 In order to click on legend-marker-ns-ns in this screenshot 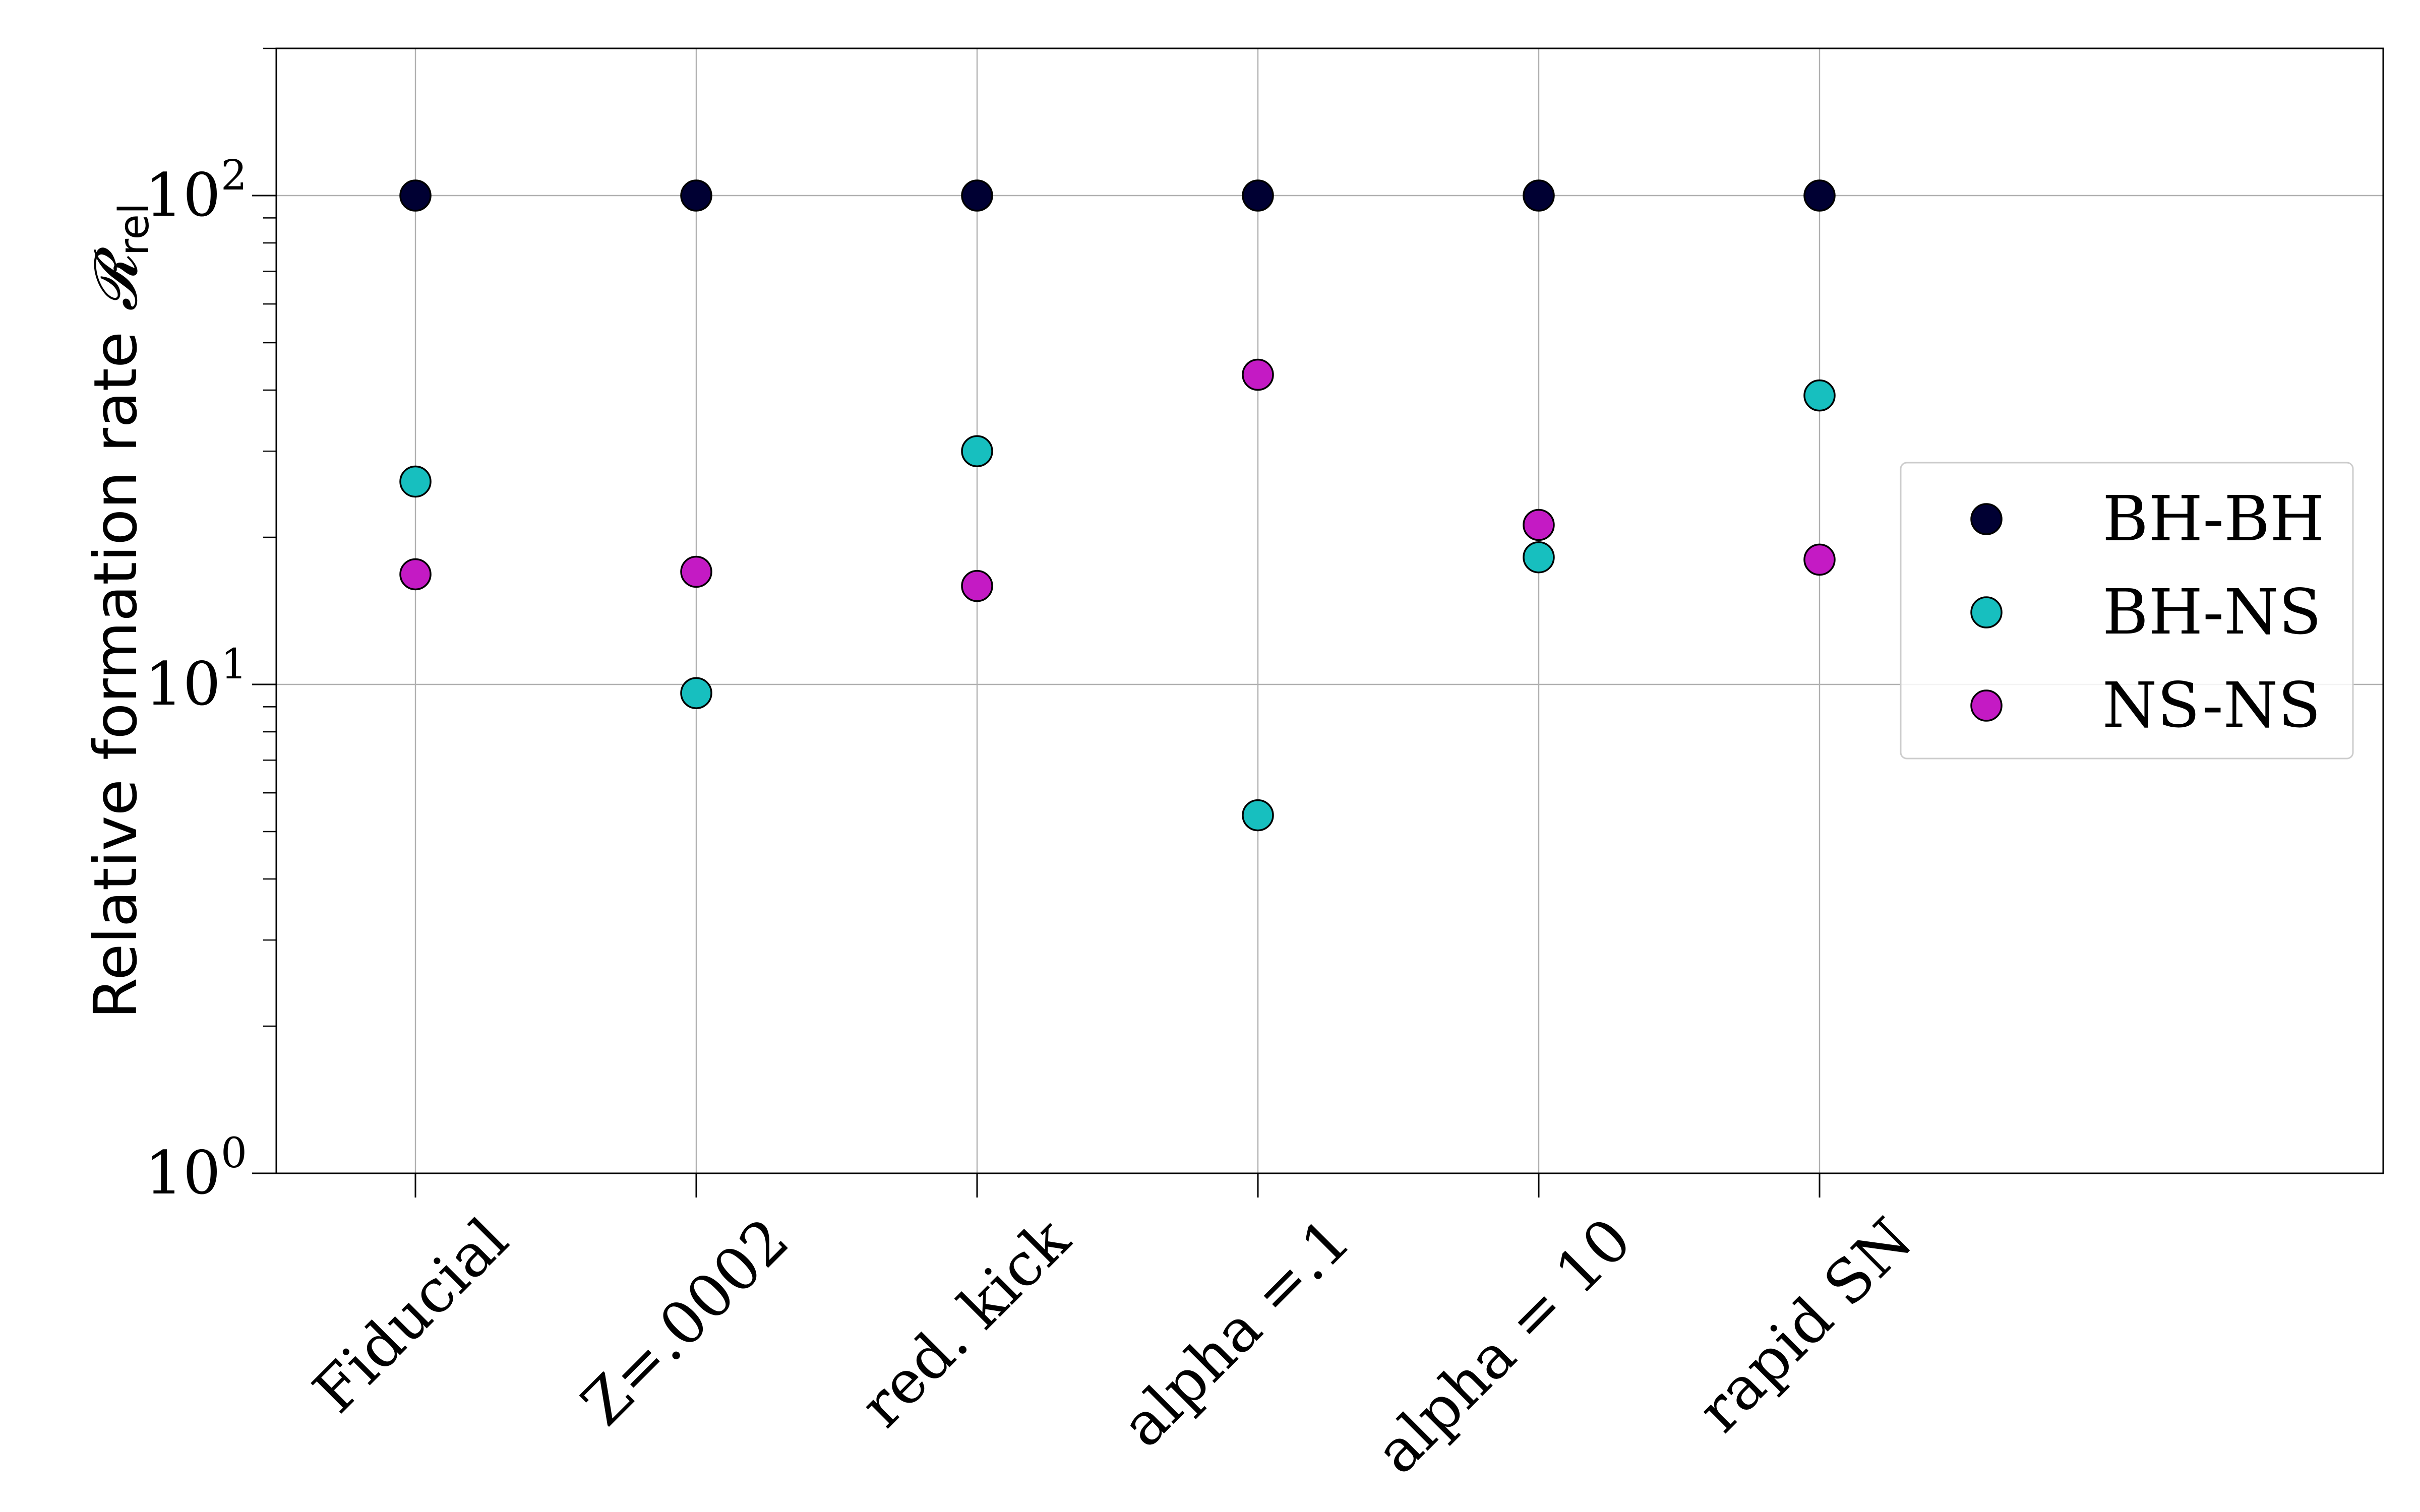, I will do `click(1986, 705)`.